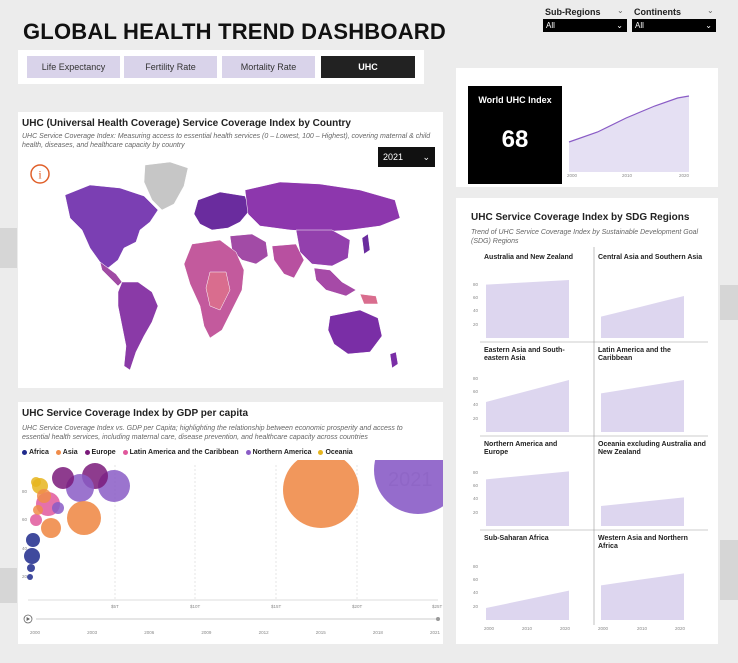  I want to click on bubble-north-america, so click(58, 508).